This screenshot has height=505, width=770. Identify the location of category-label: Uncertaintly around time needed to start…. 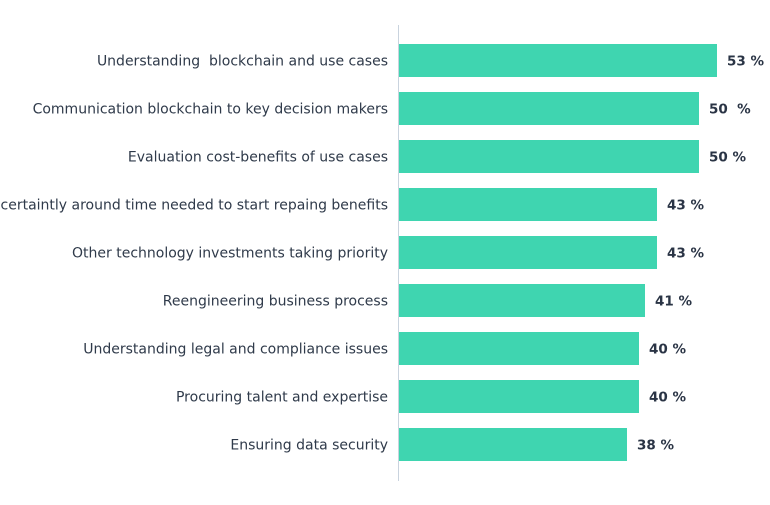
(194, 206).